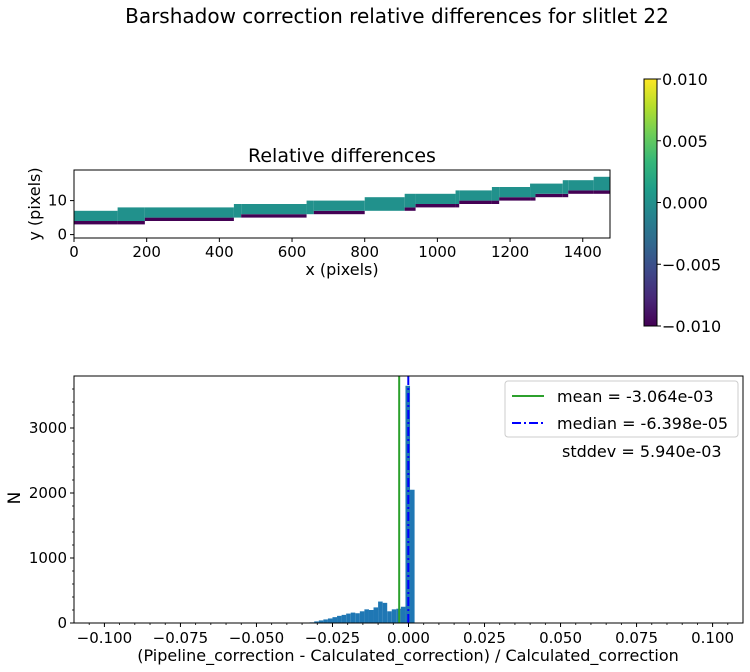 The image size is (750, 672). I want to click on histogram-x-tick-label: −0.100, so click(105, 638).